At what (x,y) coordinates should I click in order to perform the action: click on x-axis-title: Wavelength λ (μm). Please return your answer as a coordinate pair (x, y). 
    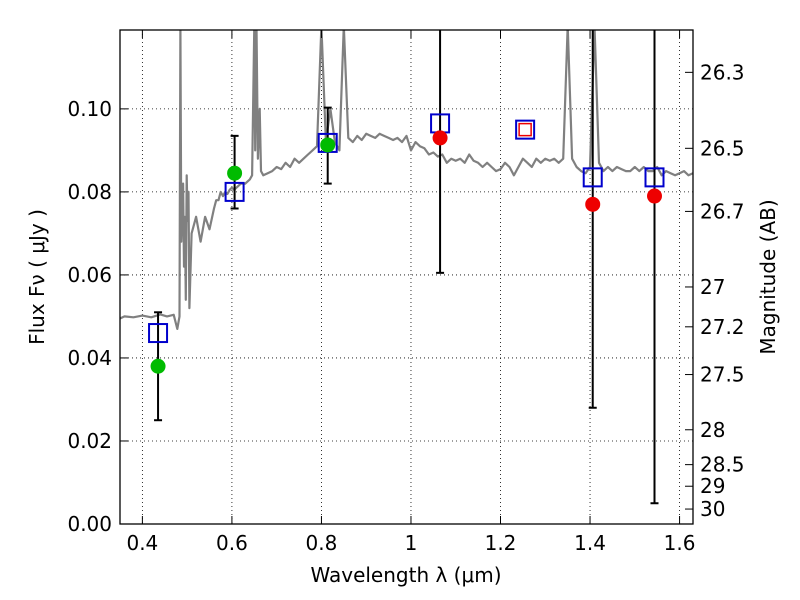
    Looking at the image, I should click on (405, 575).